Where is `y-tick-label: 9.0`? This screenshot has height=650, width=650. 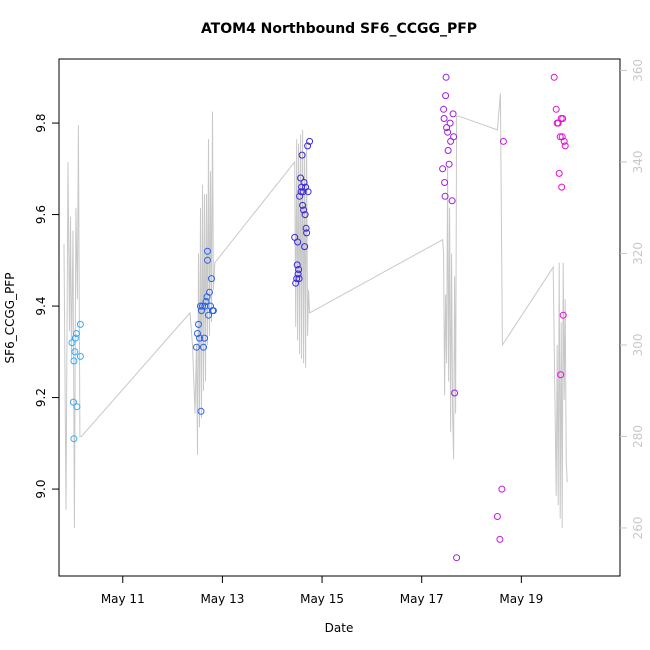 y-tick-label: 9.0 is located at coordinates (41, 489).